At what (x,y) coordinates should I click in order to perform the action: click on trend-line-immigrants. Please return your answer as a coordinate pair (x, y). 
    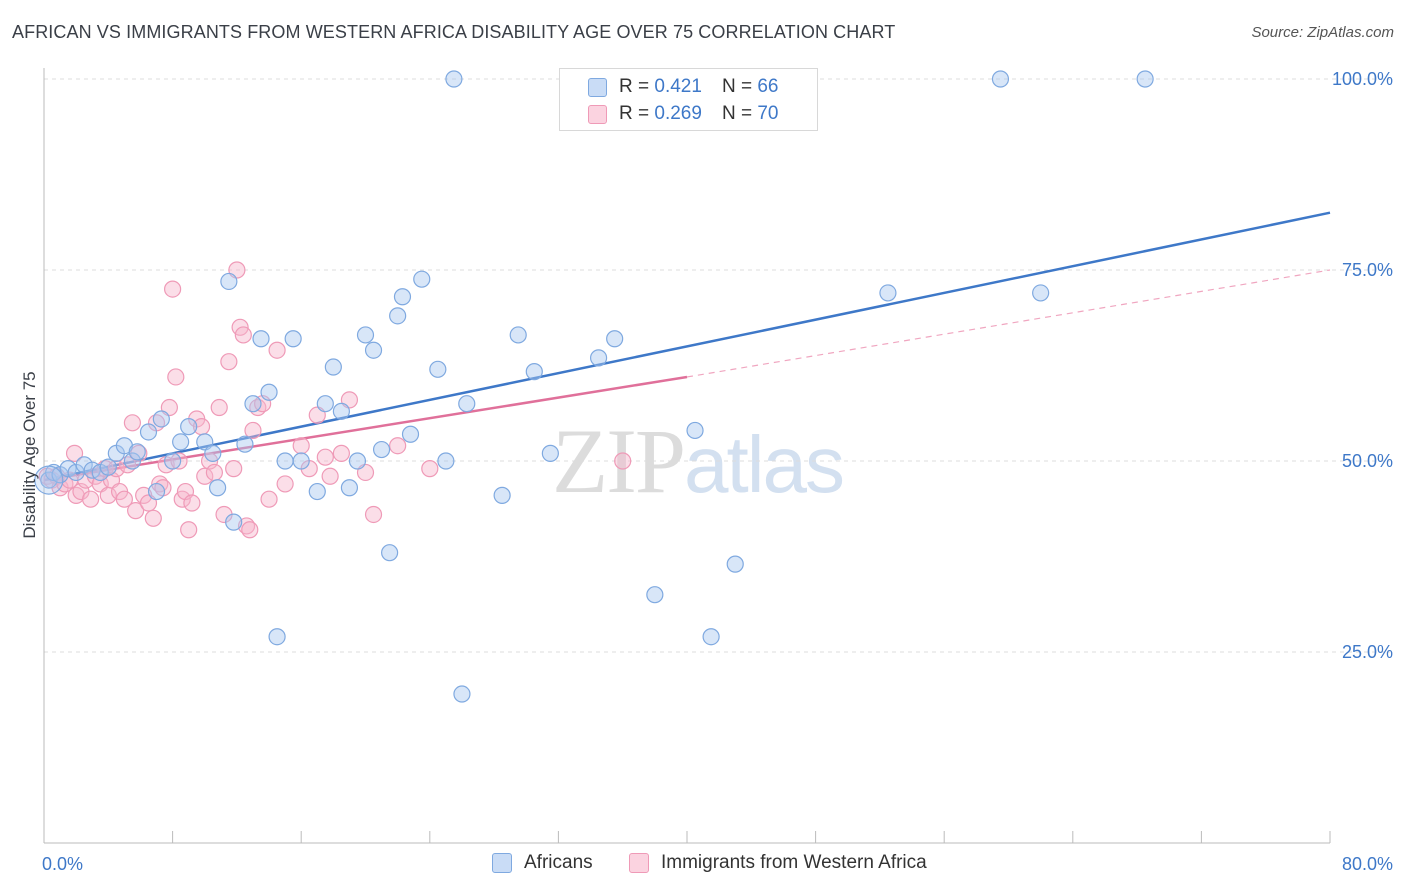
    Looking at the image, I should click on (365, 428).